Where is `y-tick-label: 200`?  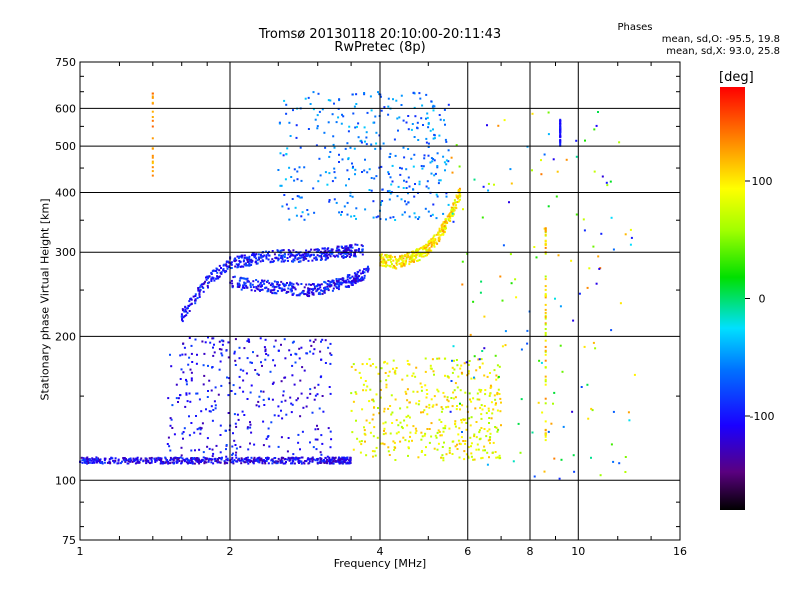
y-tick-label: 200 is located at coordinates (65, 336).